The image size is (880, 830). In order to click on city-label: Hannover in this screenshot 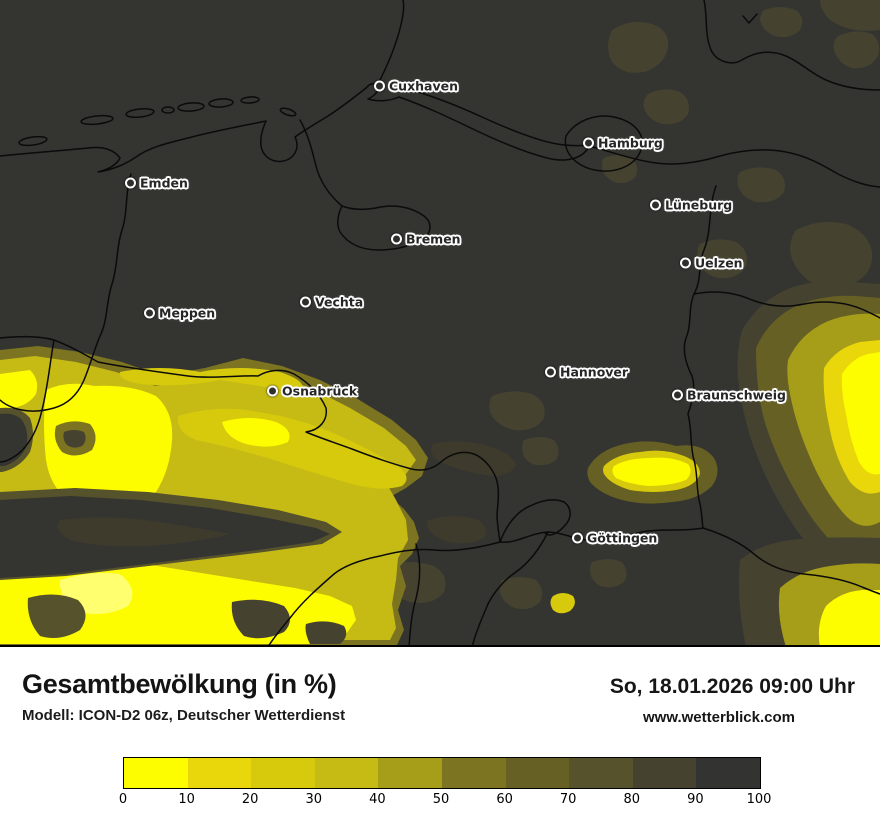, I will do `click(594, 372)`.